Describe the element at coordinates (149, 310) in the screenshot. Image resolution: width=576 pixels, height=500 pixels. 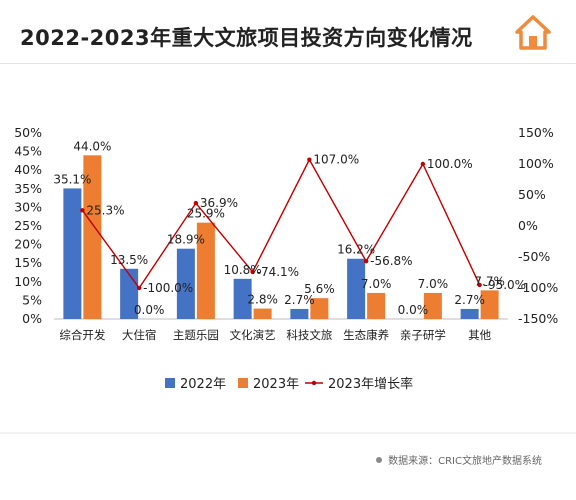
I see `bar-2023-label: 0.0%` at that location.